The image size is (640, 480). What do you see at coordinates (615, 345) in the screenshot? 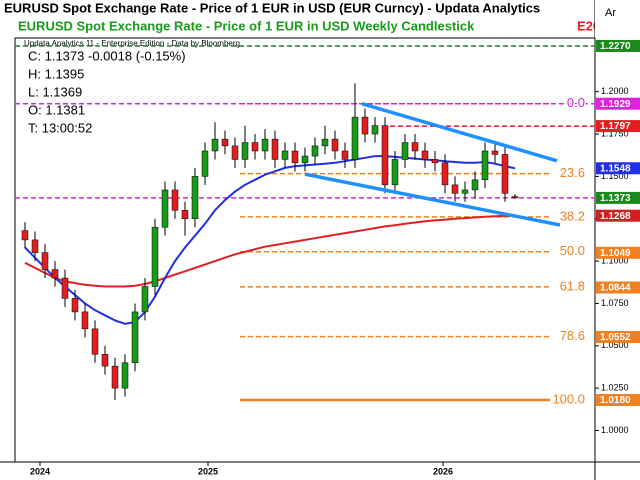
I see `y-tick-label: 1.0500` at bounding box center [615, 345].